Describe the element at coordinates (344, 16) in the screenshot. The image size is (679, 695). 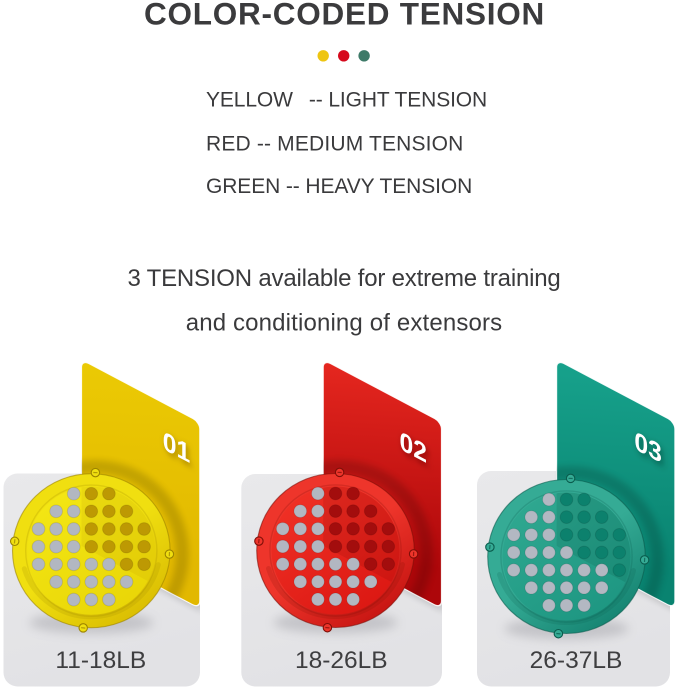
I see `svg-text: COLOR-CODED TENSION` at that location.